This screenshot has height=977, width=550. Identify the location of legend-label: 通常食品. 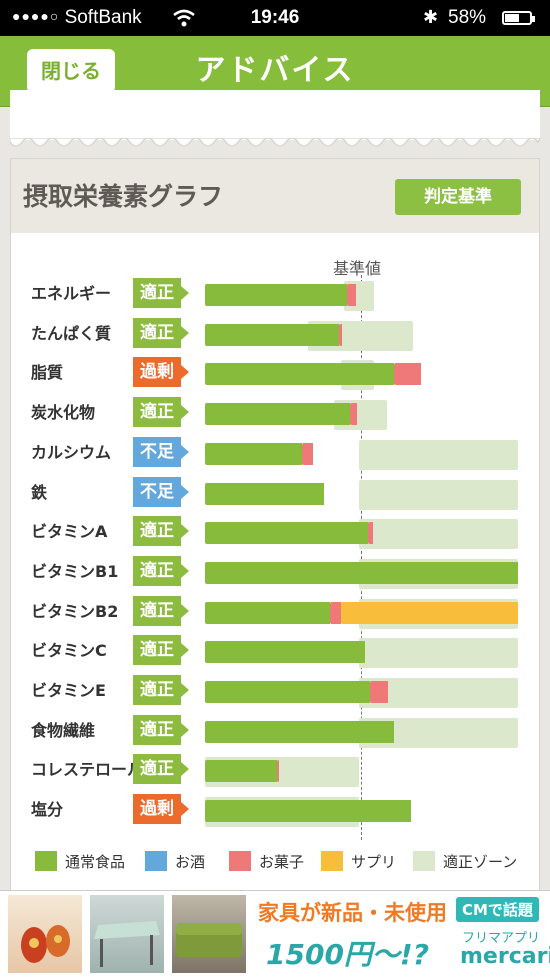
(95, 862).